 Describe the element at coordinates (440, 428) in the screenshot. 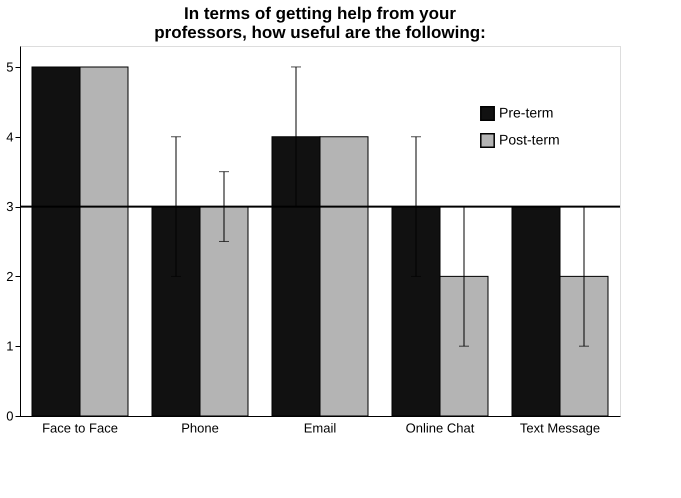

I see `x-tick-label: Online Chat` at that location.